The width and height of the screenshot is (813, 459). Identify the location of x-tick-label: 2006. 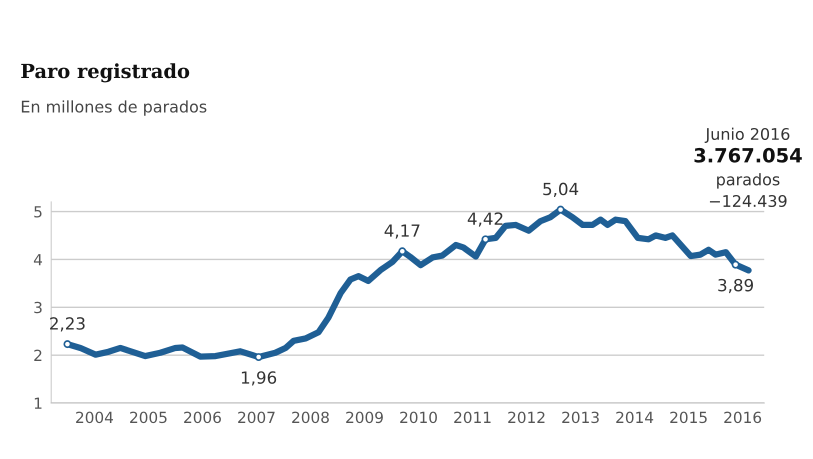
(202, 418).